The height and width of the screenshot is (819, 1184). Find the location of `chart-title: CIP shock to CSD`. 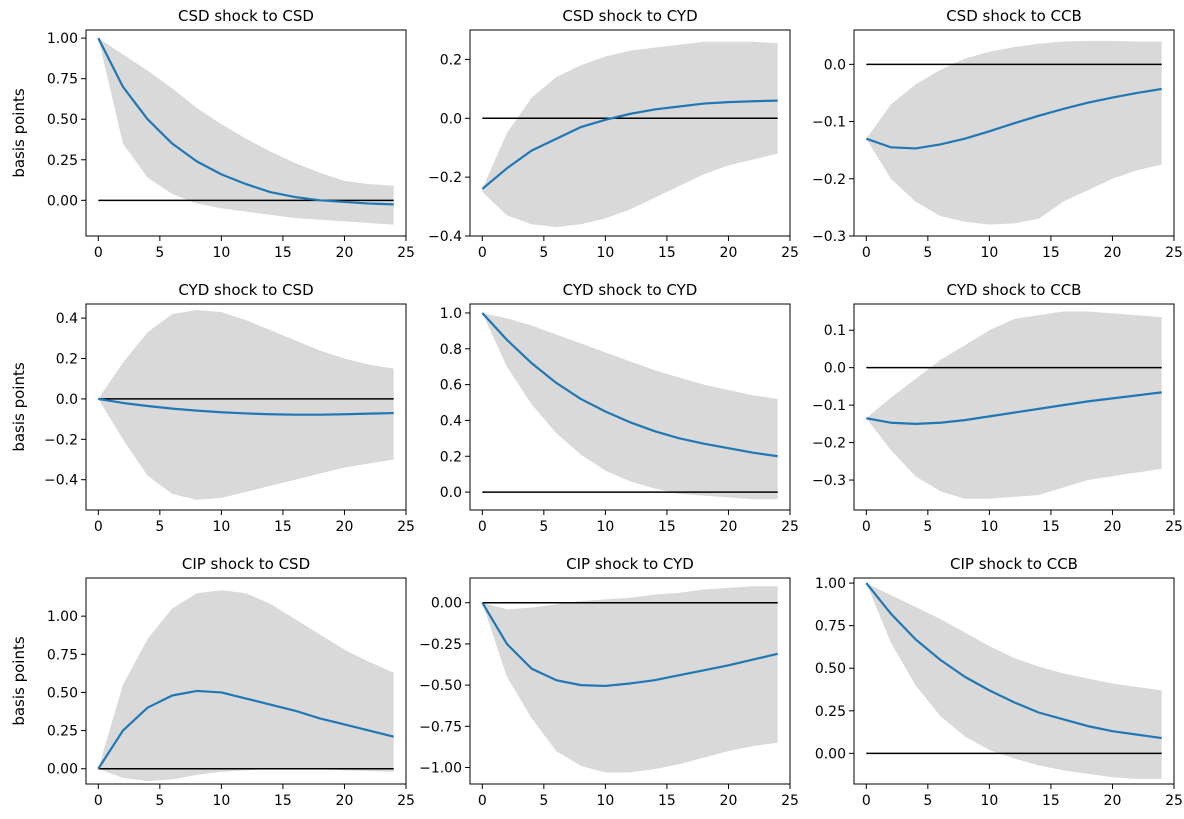

chart-title: CIP shock to CSD is located at coordinates (246, 564).